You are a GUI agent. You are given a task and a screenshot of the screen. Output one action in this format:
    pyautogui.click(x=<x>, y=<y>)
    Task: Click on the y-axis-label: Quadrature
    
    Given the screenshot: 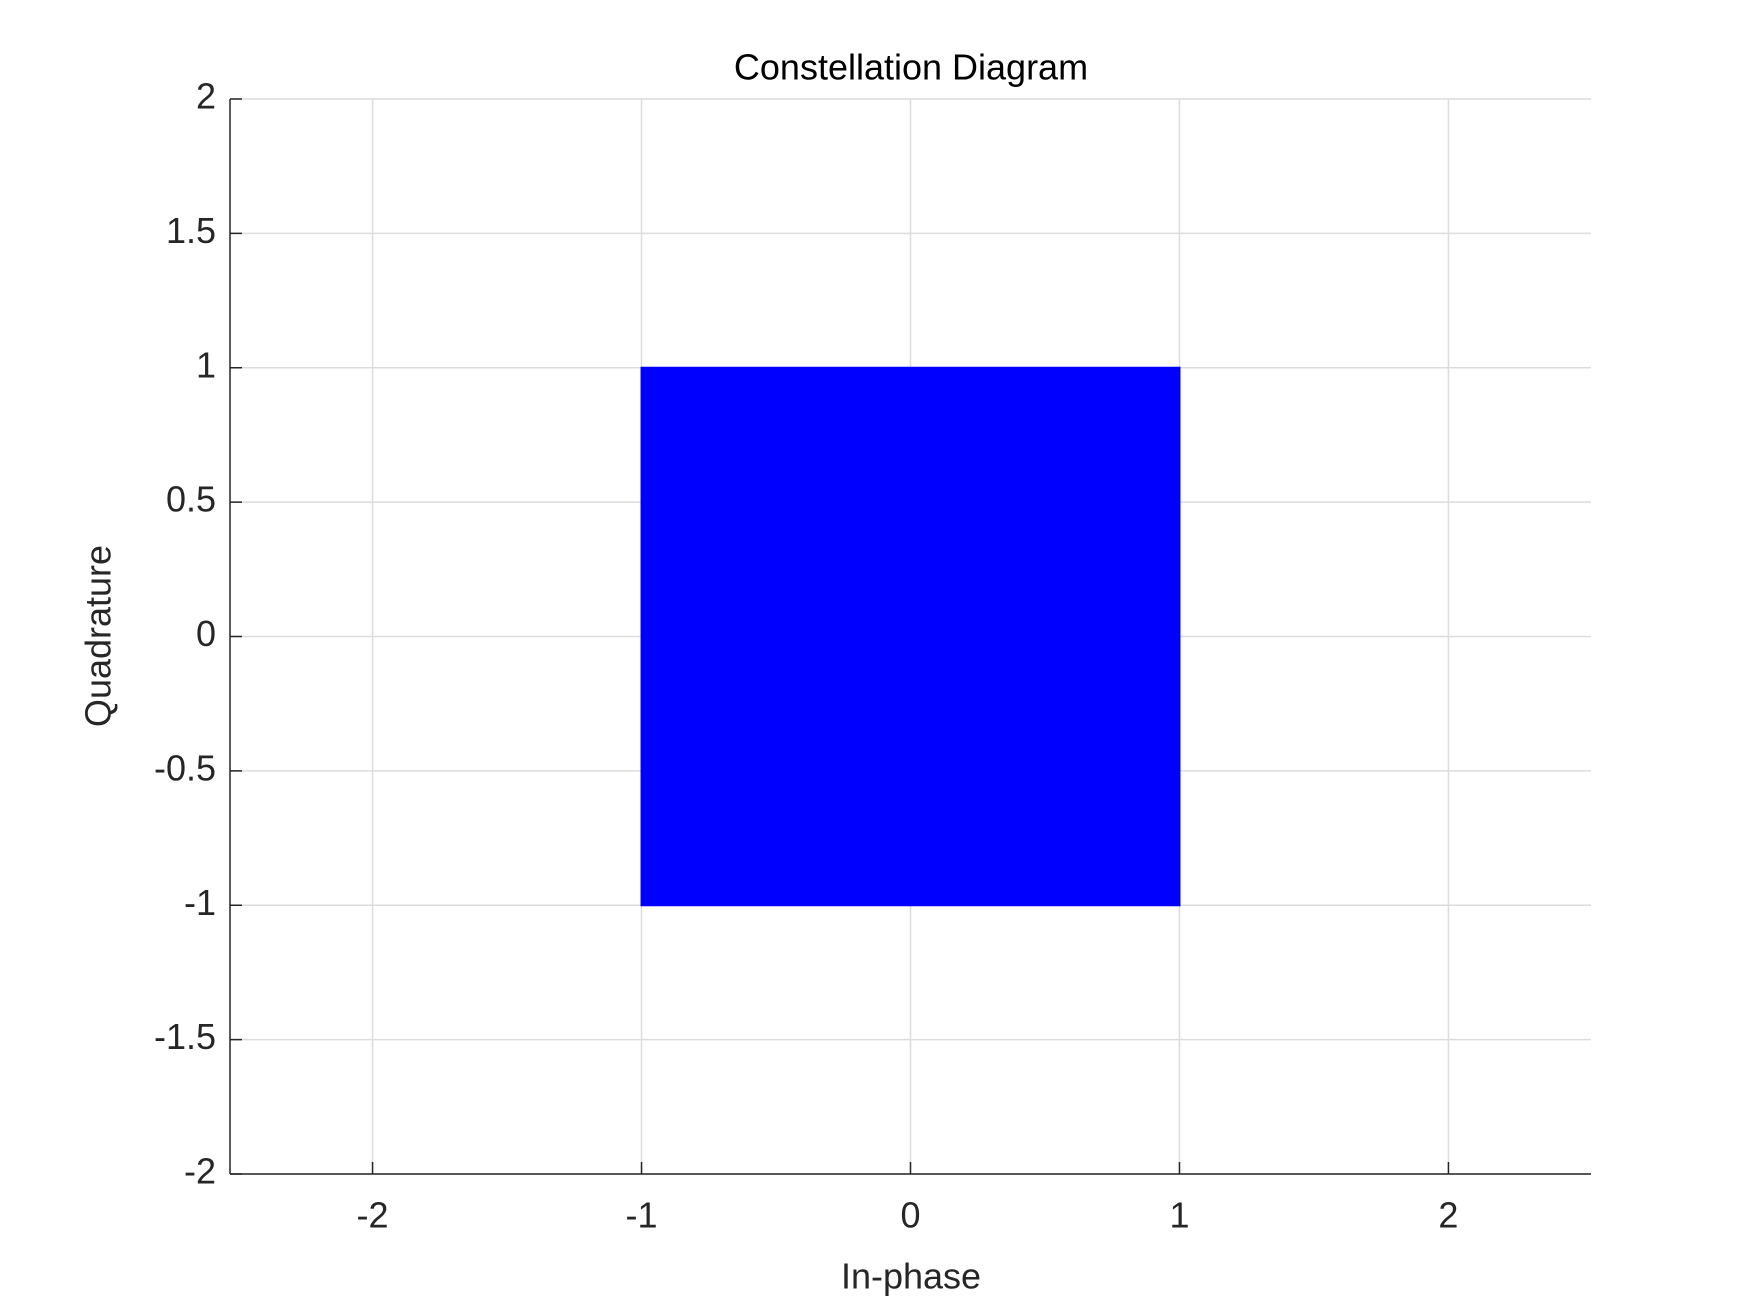 What is the action you would take?
    pyautogui.click(x=98, y=636)
    